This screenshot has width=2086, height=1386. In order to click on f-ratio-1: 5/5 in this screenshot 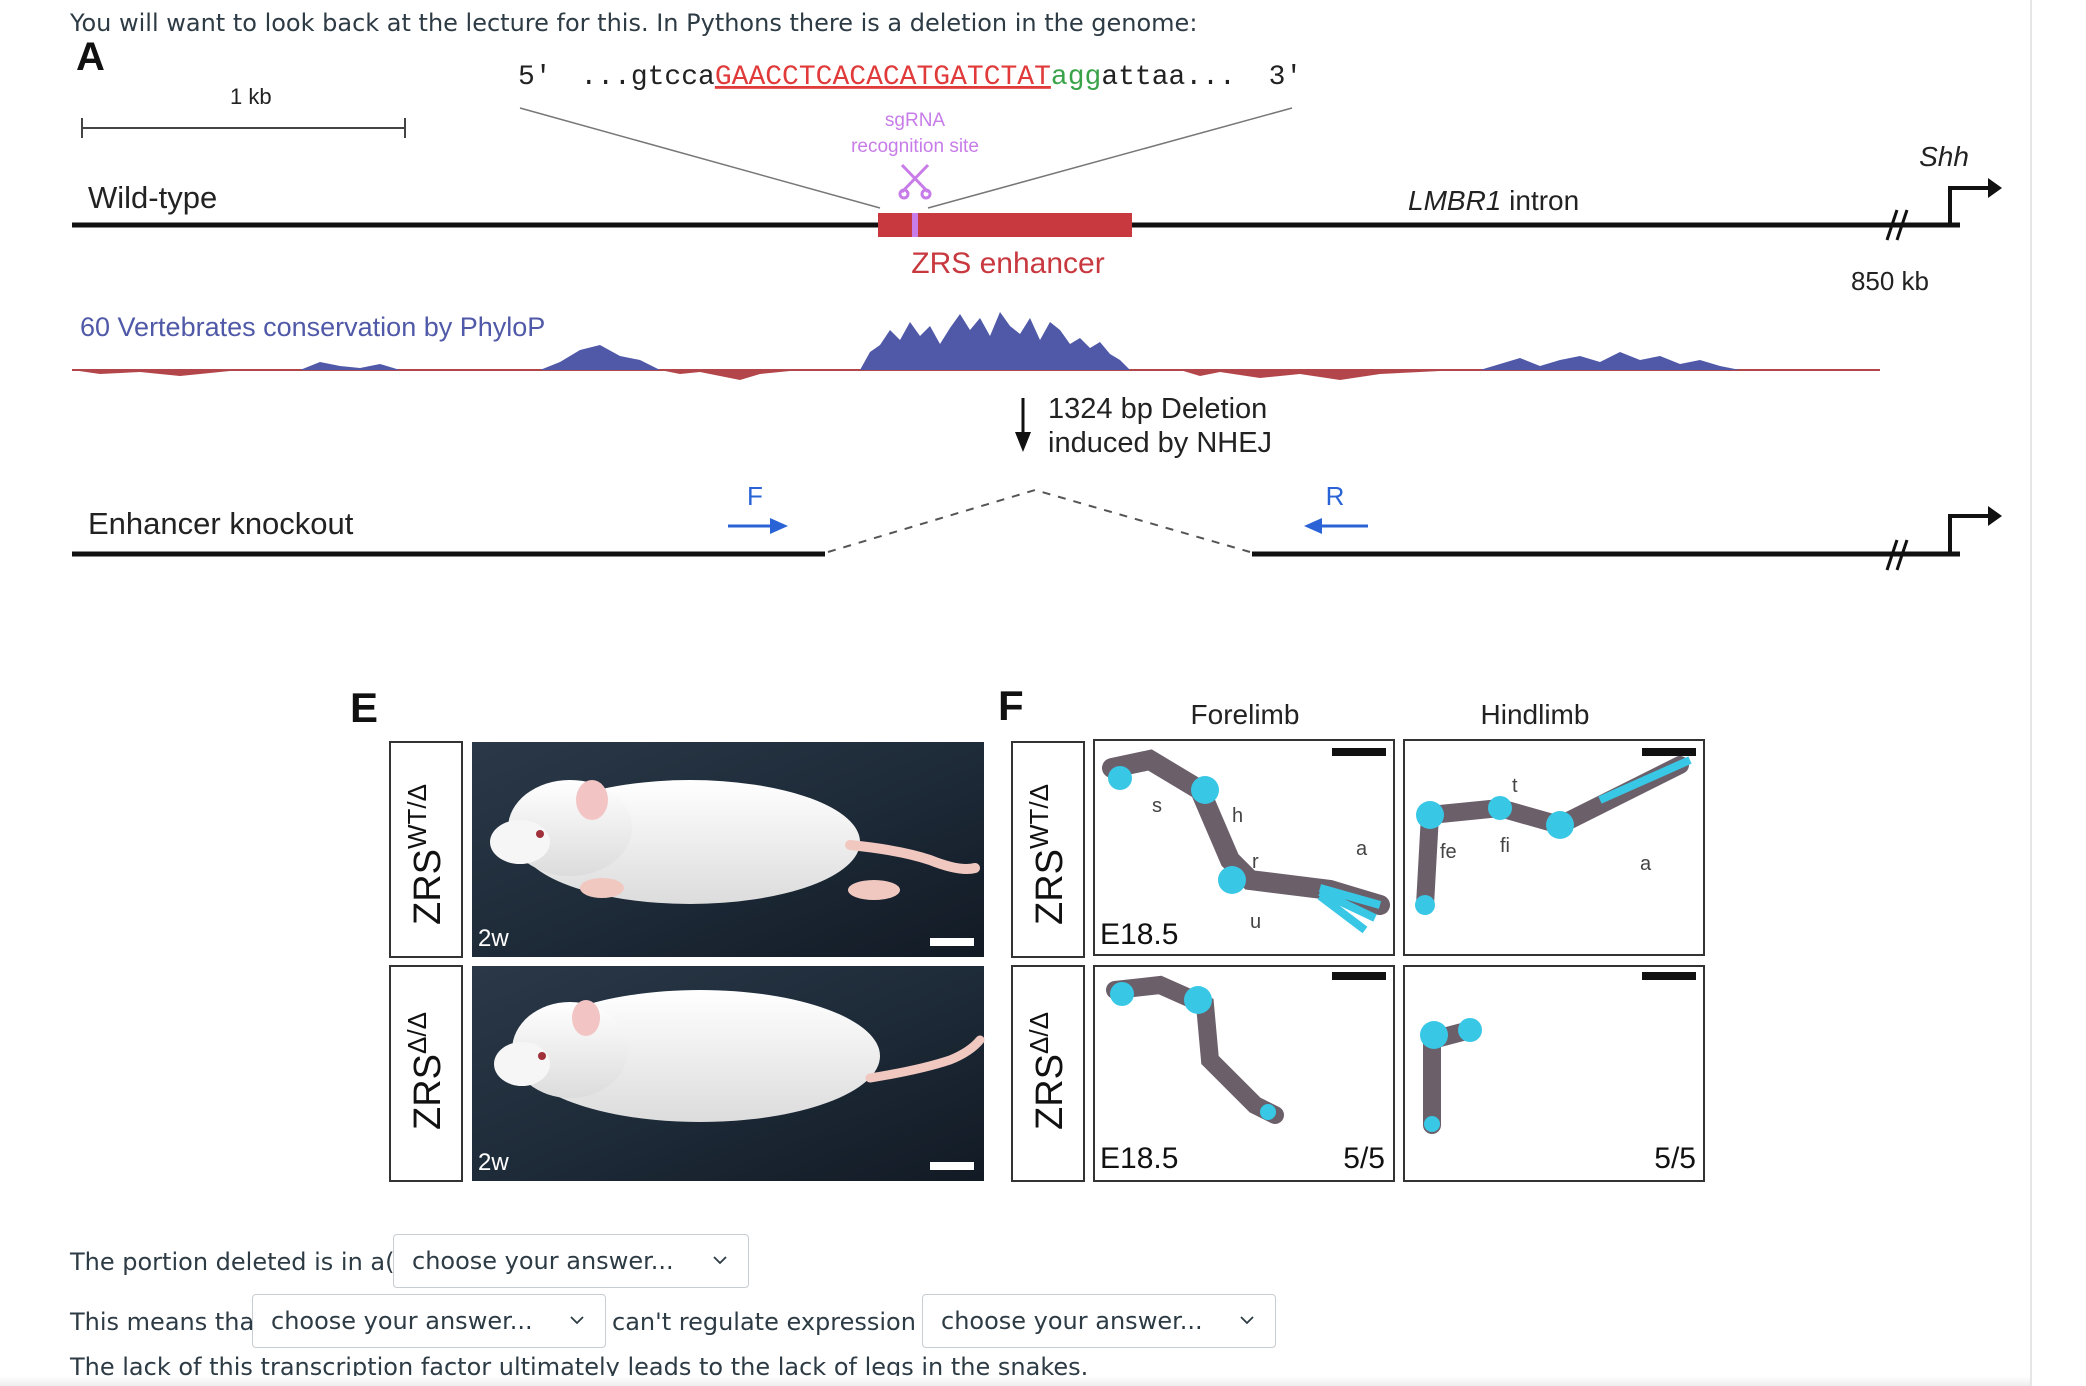, I will do `click(1364, 1158)`.